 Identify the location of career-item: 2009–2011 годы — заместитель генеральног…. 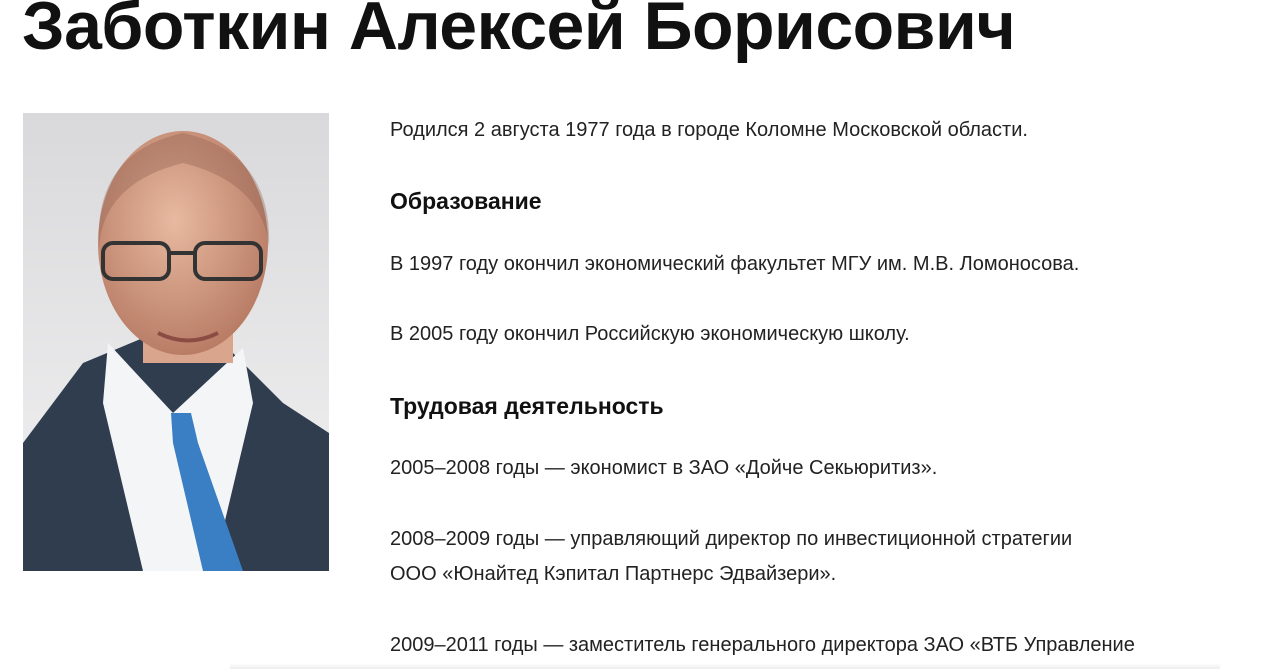
(762, 645).